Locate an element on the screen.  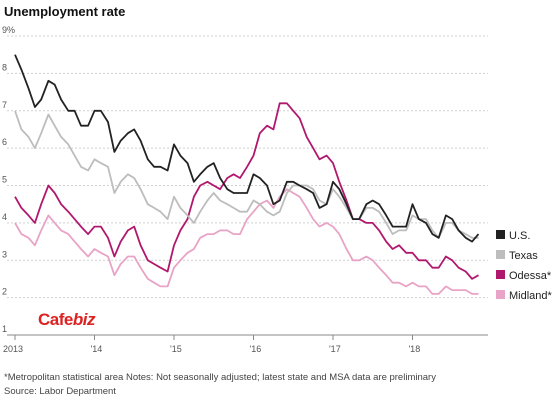
x-tick-label: '15 is located at coordinates (176, 349).